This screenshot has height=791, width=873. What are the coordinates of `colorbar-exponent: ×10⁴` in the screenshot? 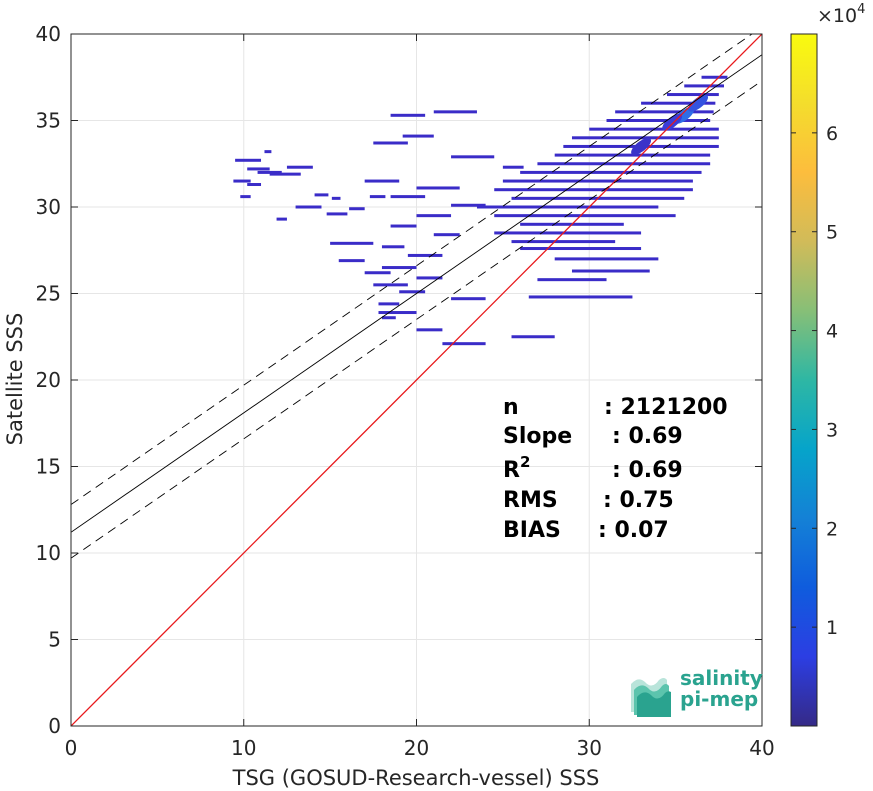 It's located at (841, 14).